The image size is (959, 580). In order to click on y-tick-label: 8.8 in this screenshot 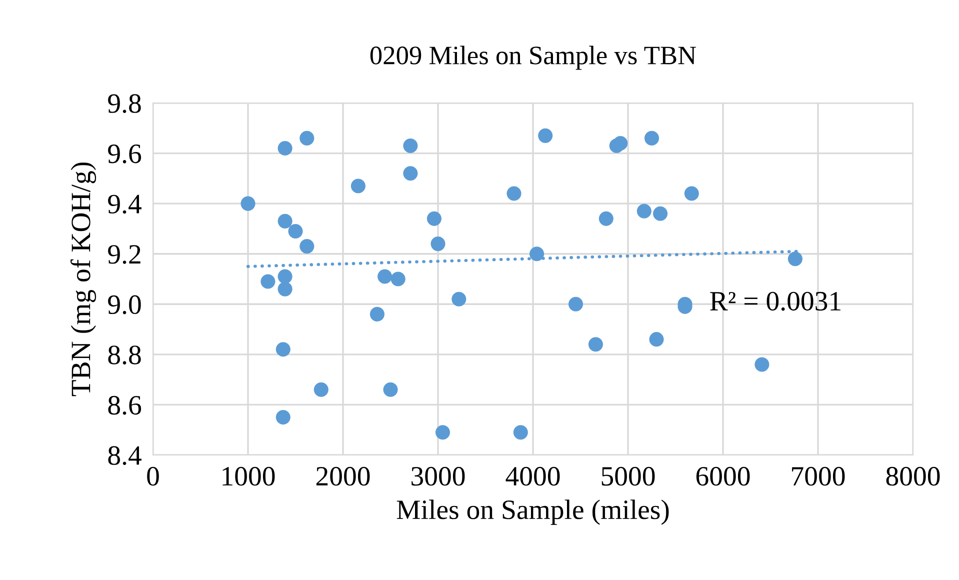, I will do `click(124, 355)`.